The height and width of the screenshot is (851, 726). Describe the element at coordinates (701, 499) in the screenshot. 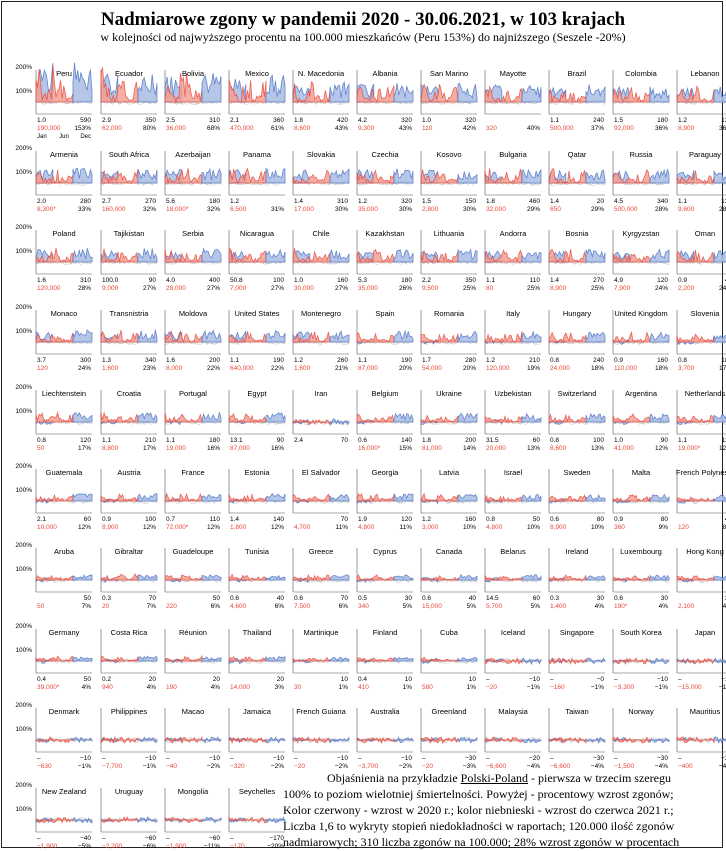

I see `country-panel: French Polynesia 40 120 8%` at that location.